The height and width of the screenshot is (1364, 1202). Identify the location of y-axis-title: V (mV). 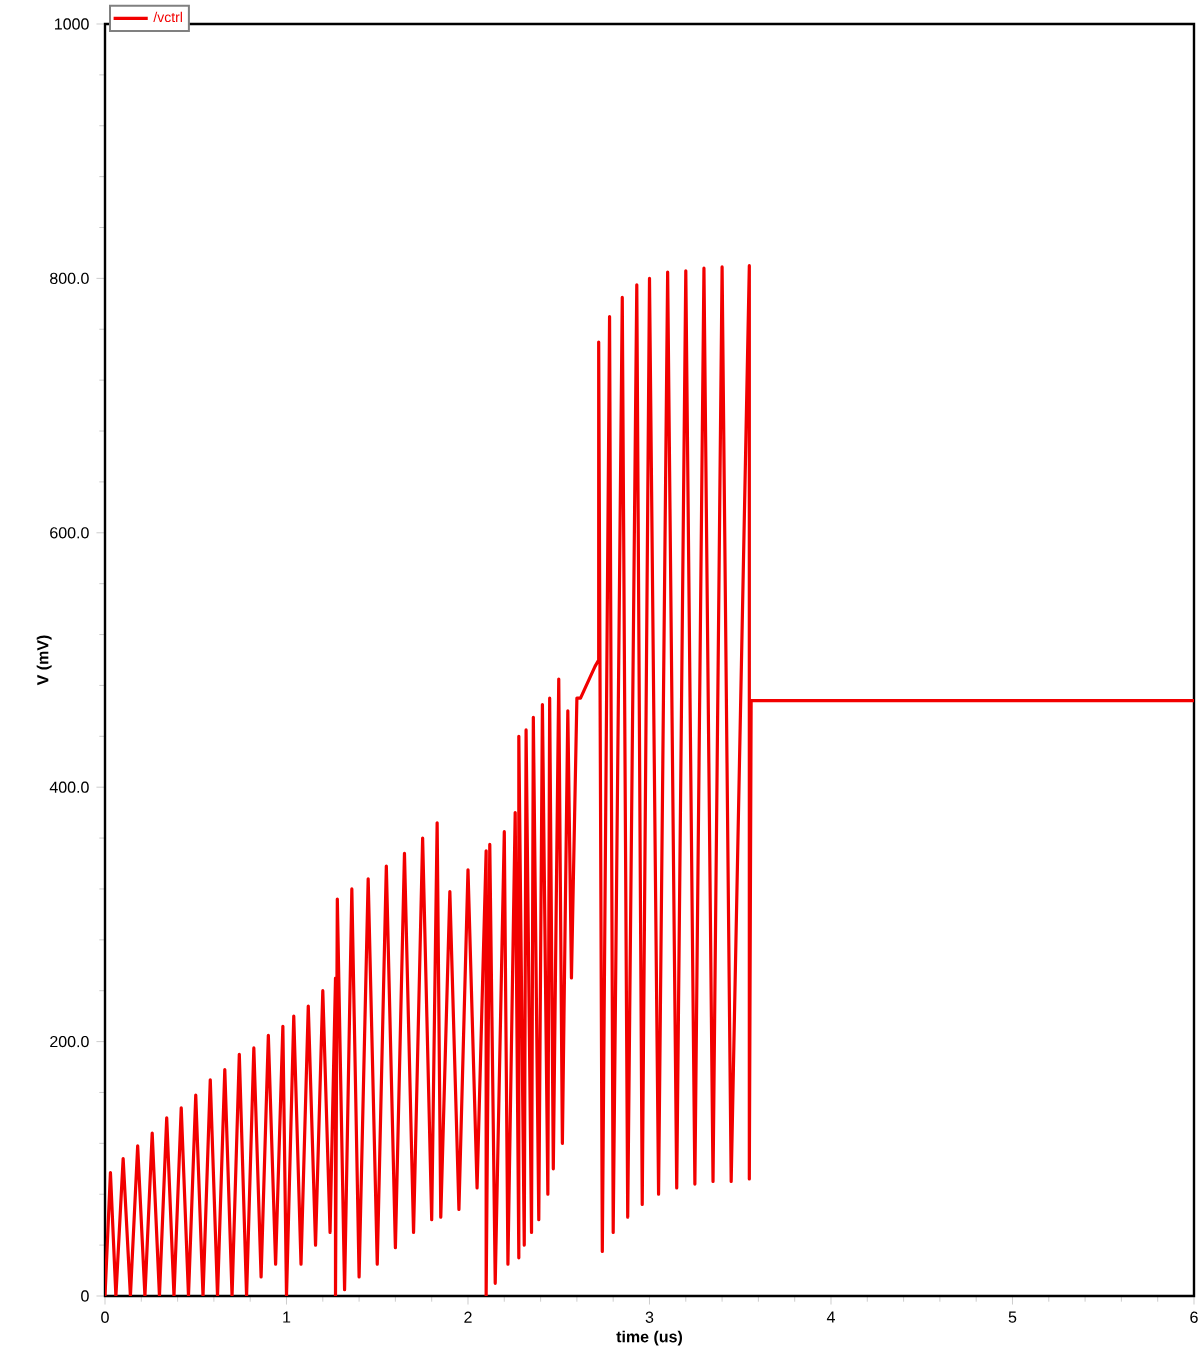
(44, 660).